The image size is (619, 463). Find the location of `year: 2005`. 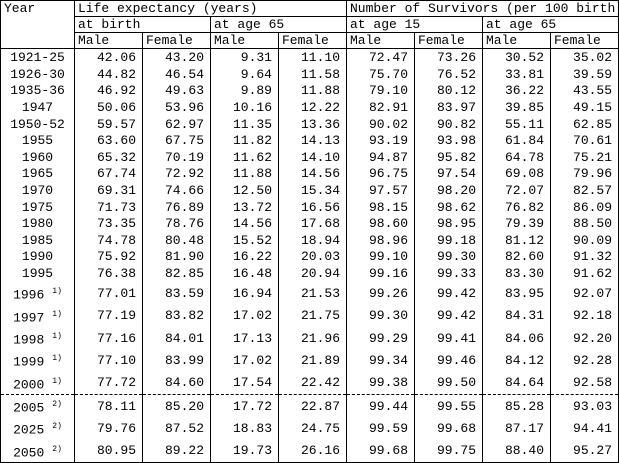

year: 2005 is located at coordinates (29, 408).